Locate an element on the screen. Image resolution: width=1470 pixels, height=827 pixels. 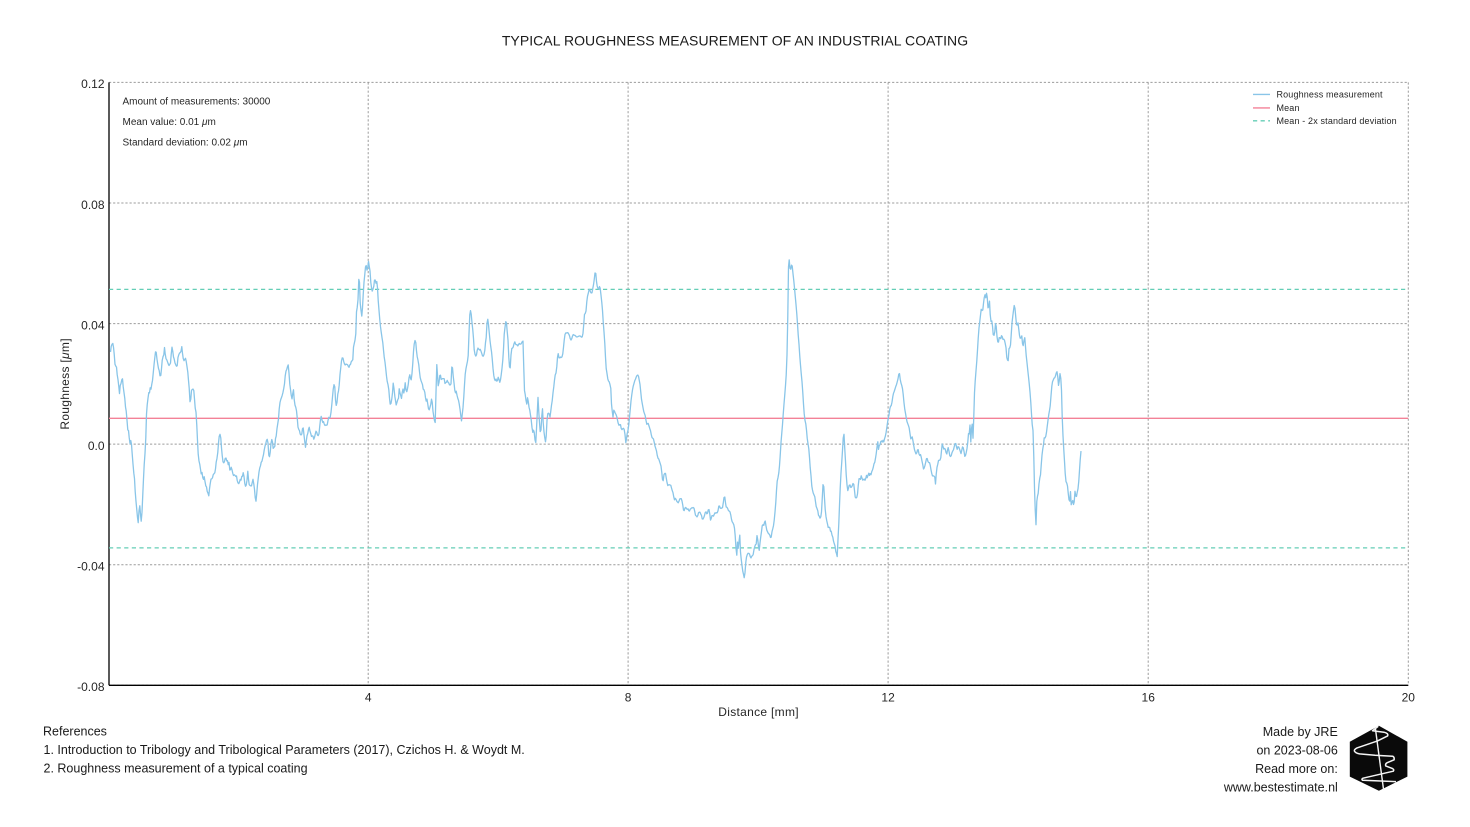
svg-text: Distance [mm] is located at coordinates (758, 712).